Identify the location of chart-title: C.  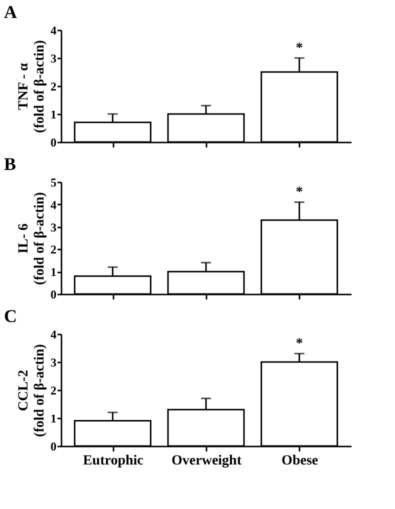
(10, 316).